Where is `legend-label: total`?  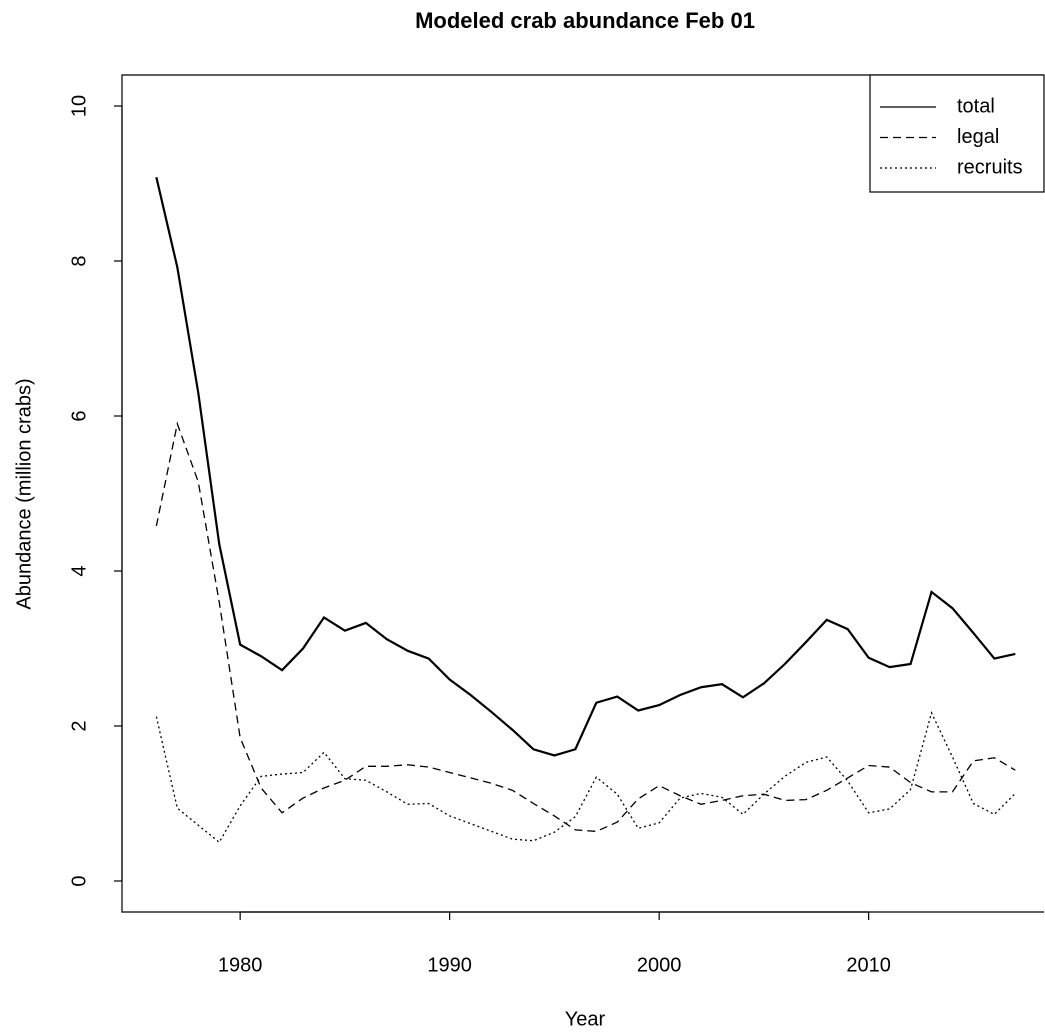 legend-label: total is located at coordinates (976, 106).